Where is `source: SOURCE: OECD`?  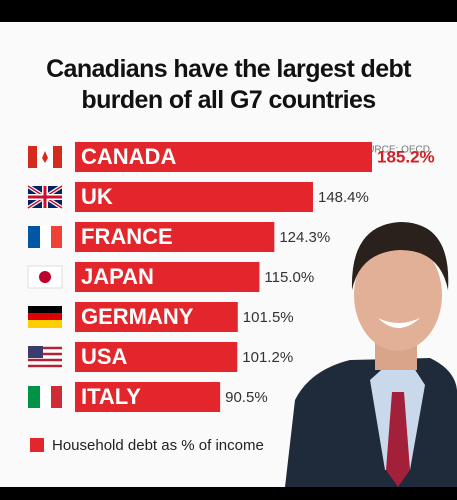
source: SOURCE: OECD is located at coordinates (391, 150).